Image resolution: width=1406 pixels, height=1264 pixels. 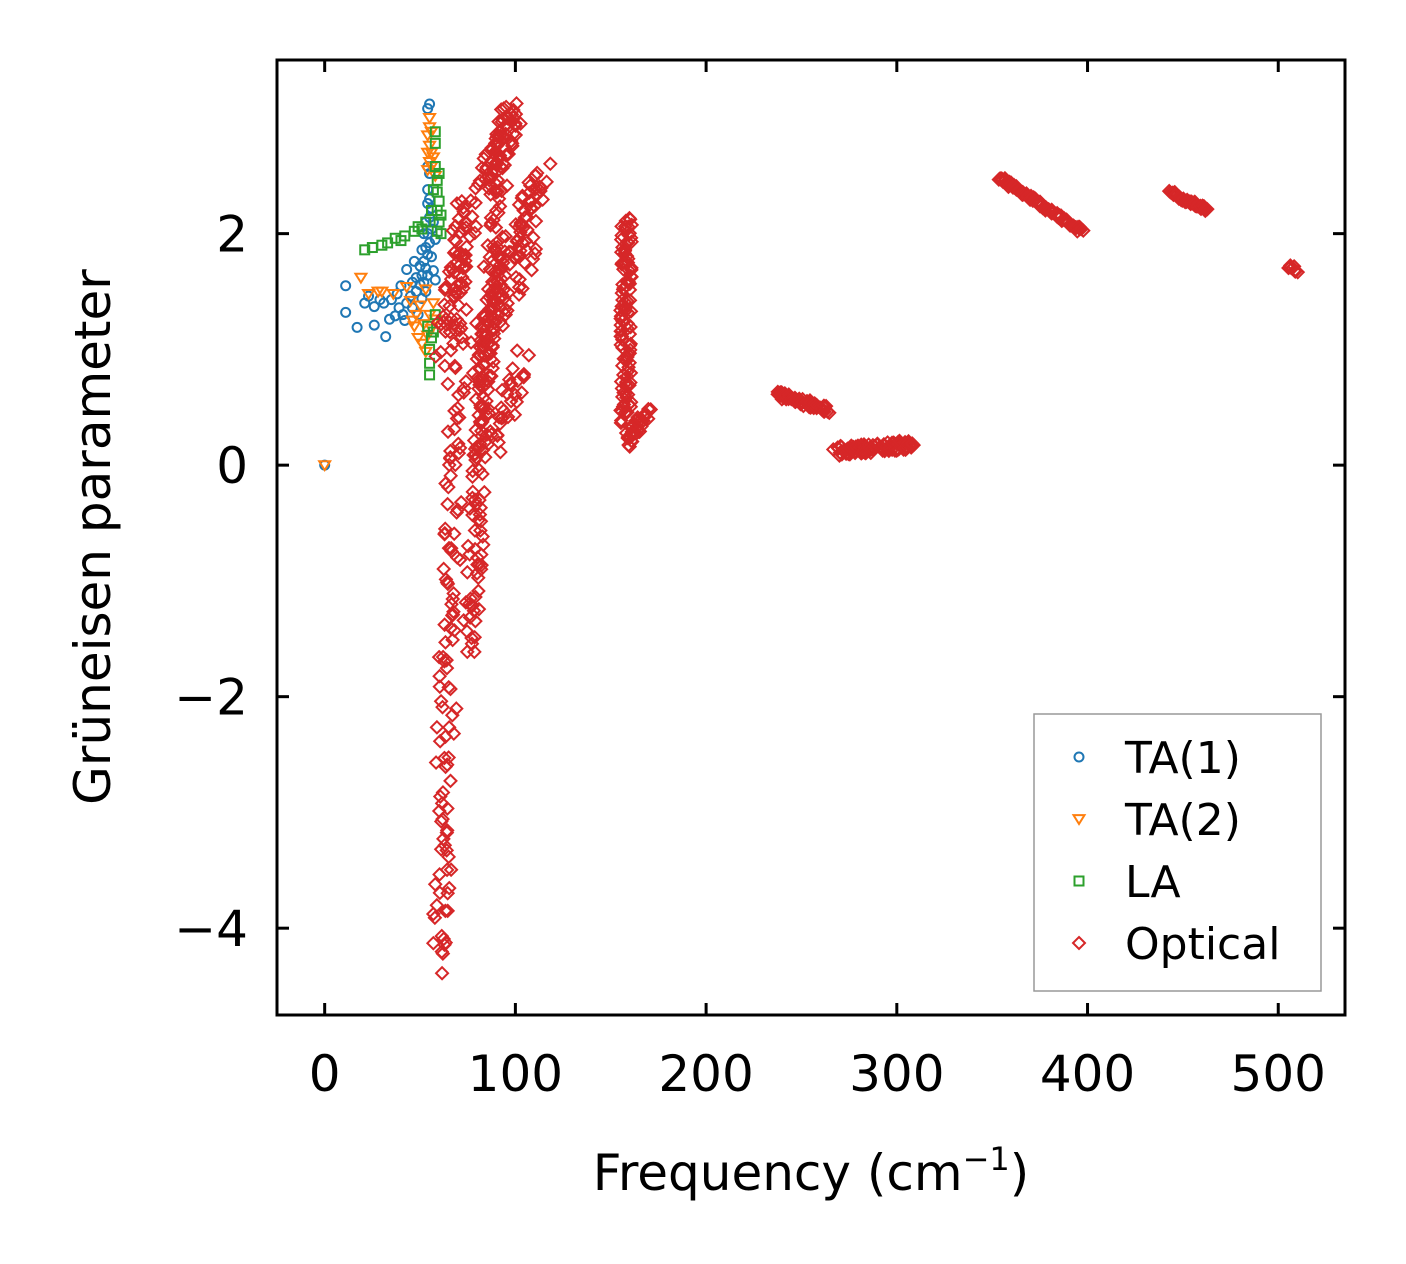 I want to click on legend-label: LA, so click(x=1153, y=882).